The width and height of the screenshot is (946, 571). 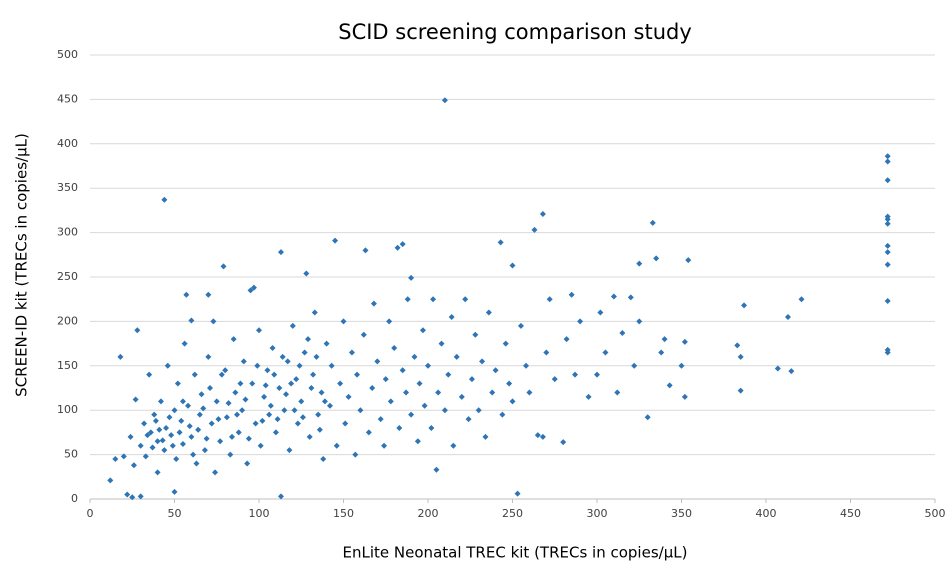 What do you see at coordinates (71, 454) in the screenshot?
I see `y-tick-label: 50` at bounding box center [71, 454].